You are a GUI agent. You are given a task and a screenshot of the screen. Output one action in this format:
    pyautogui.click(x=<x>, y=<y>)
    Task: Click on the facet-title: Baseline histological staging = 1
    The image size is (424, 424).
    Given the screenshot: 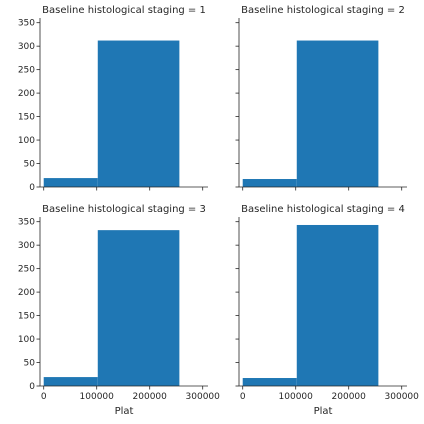 What is the action you would take?
    pyautogui.click(x=124, y=10)
    